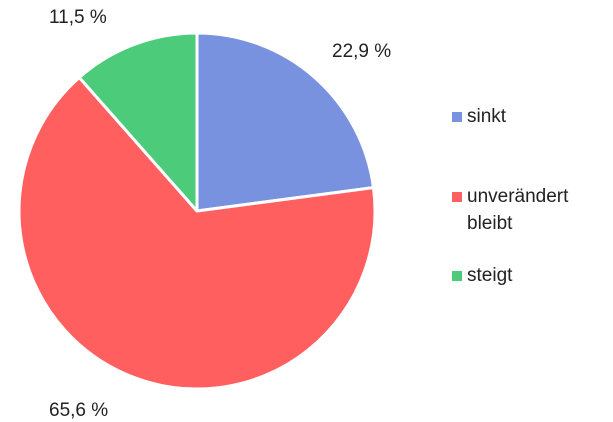 The image size is (613, 422). I want to click on legend-label-steigt: steigt, so click(490, 275).